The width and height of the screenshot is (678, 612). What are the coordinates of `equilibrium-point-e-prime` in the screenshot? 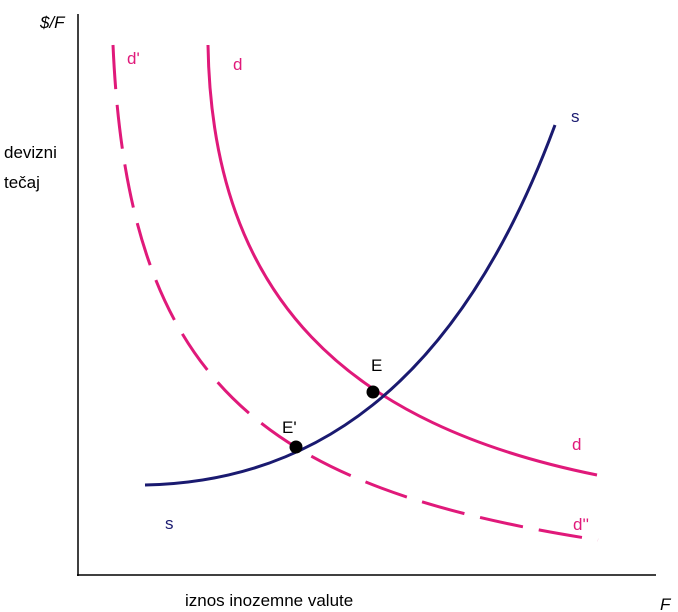 It's located at (296, 447).